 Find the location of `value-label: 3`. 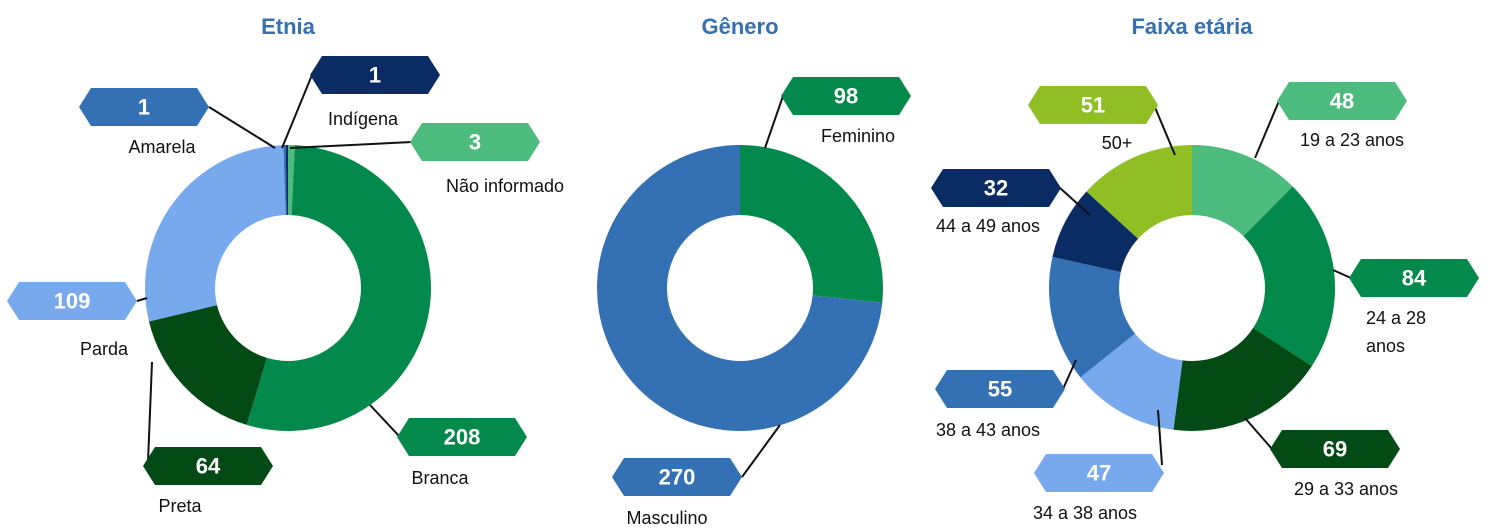

value-label: 3 is located at coordinates (475, 142).